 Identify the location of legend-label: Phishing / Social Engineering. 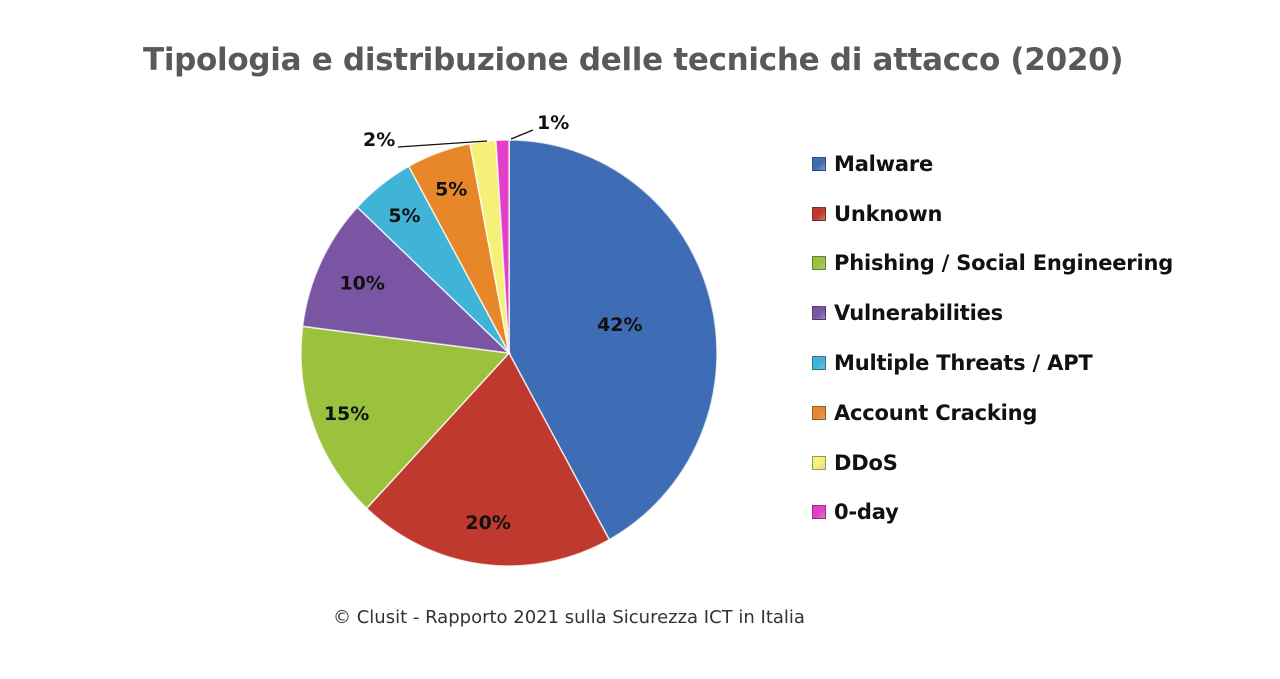
(1004, 263).